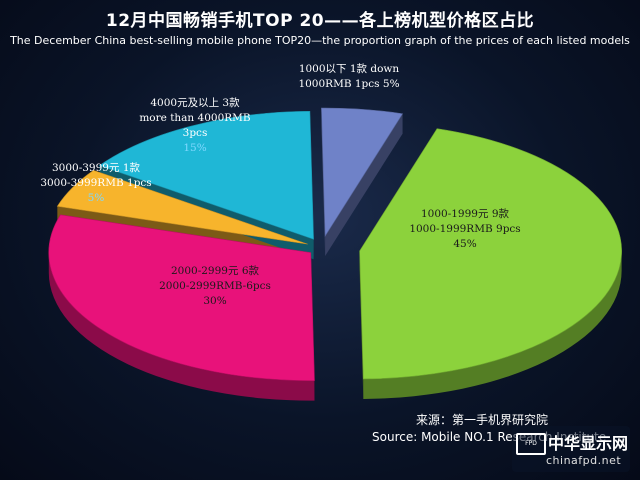 The height and width of the screenshot is (480, 640). Describe the element at coordinates (531, 444) in the screenshot. I see `fpd-logo-icon: FPD` at that location.